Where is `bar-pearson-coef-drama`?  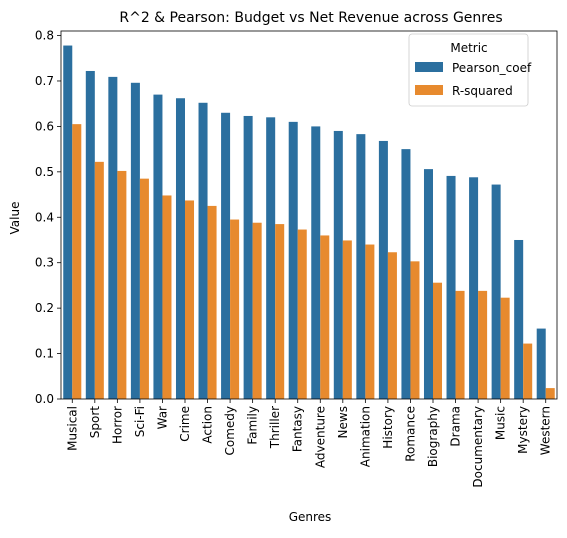
bar-pearson-coef-drama is located at coordinates (451, 287).